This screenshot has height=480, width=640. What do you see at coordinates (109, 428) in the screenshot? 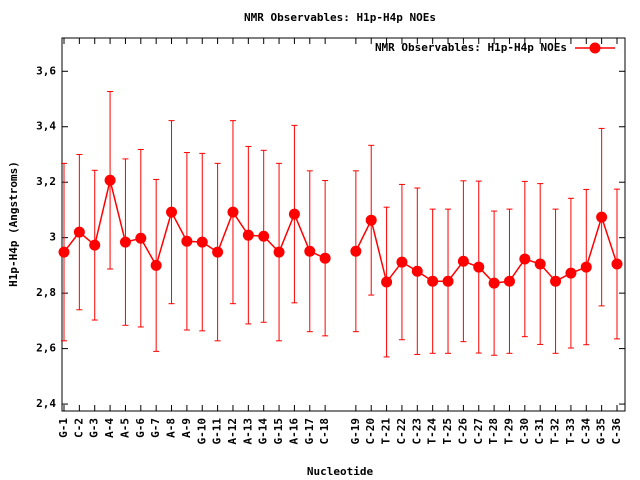
I see `x-tick-label: A-4` at bounding box center [109, 428].